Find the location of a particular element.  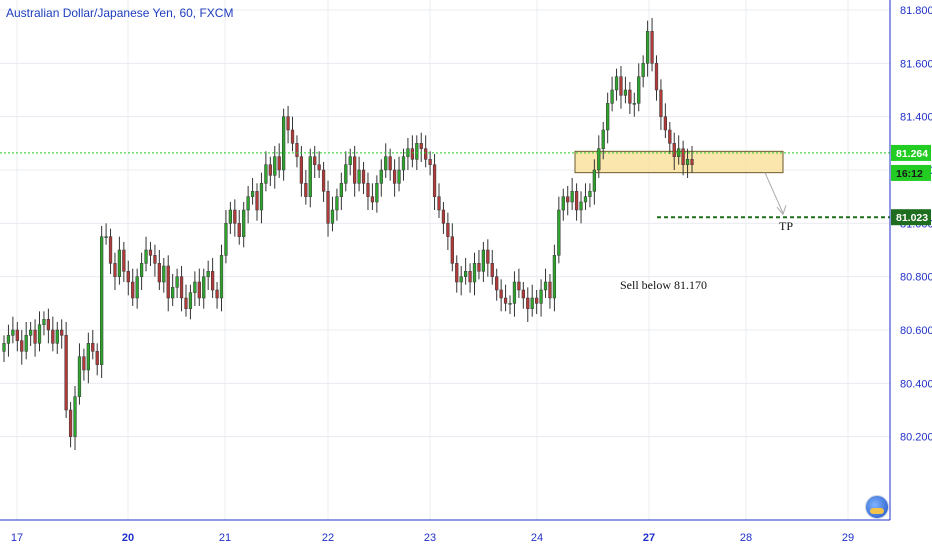

x-tick-label: 17 is located at coordinates (17, 538).